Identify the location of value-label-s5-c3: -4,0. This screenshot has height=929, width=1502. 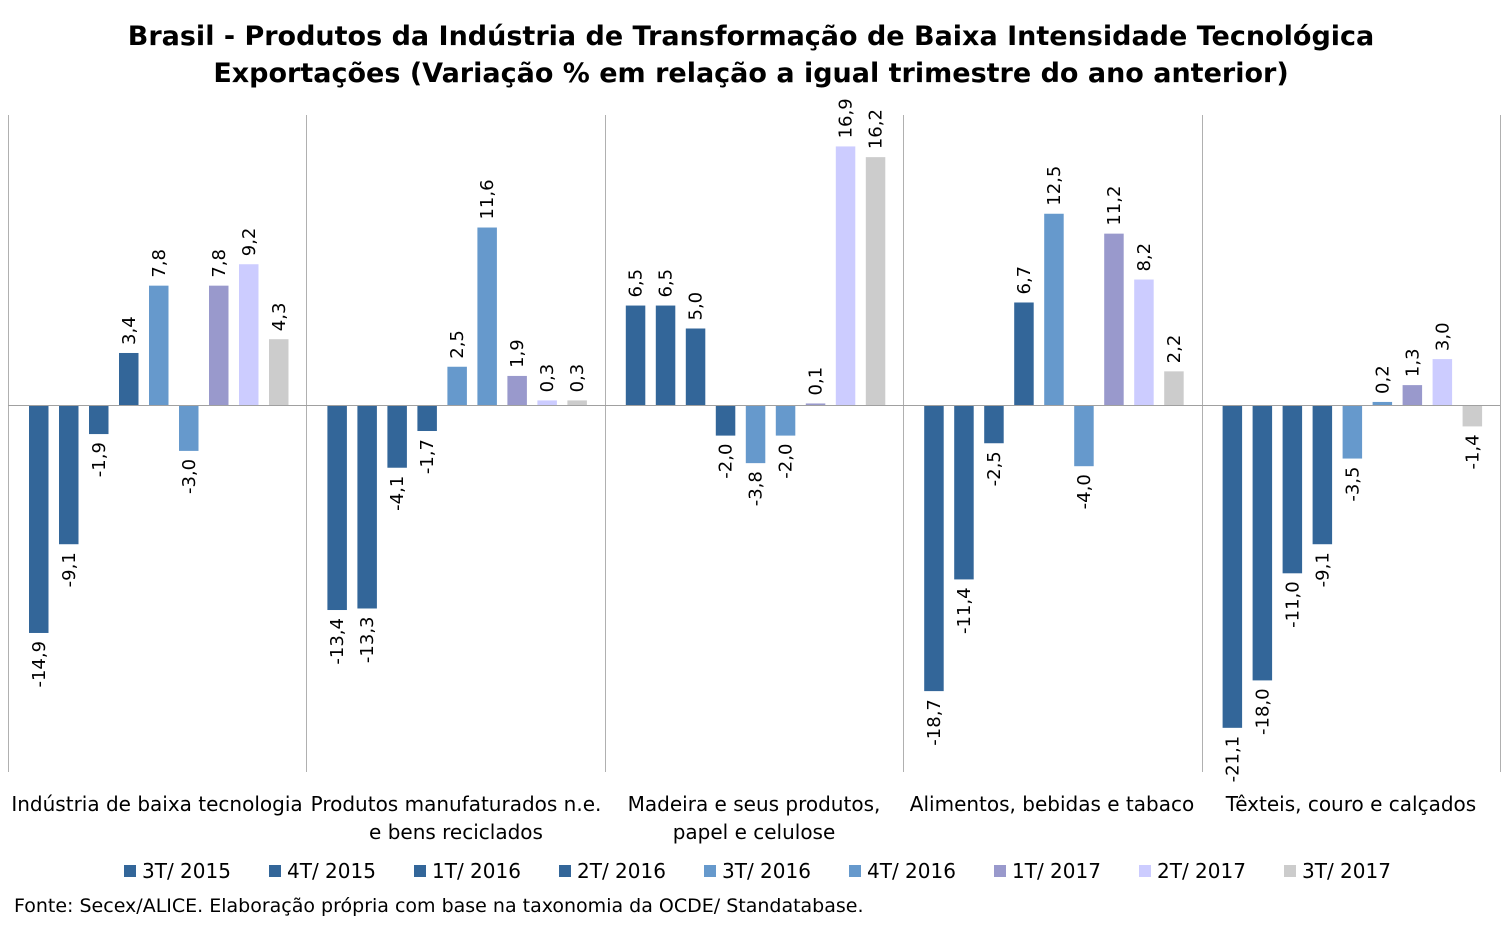
(1084, 491).